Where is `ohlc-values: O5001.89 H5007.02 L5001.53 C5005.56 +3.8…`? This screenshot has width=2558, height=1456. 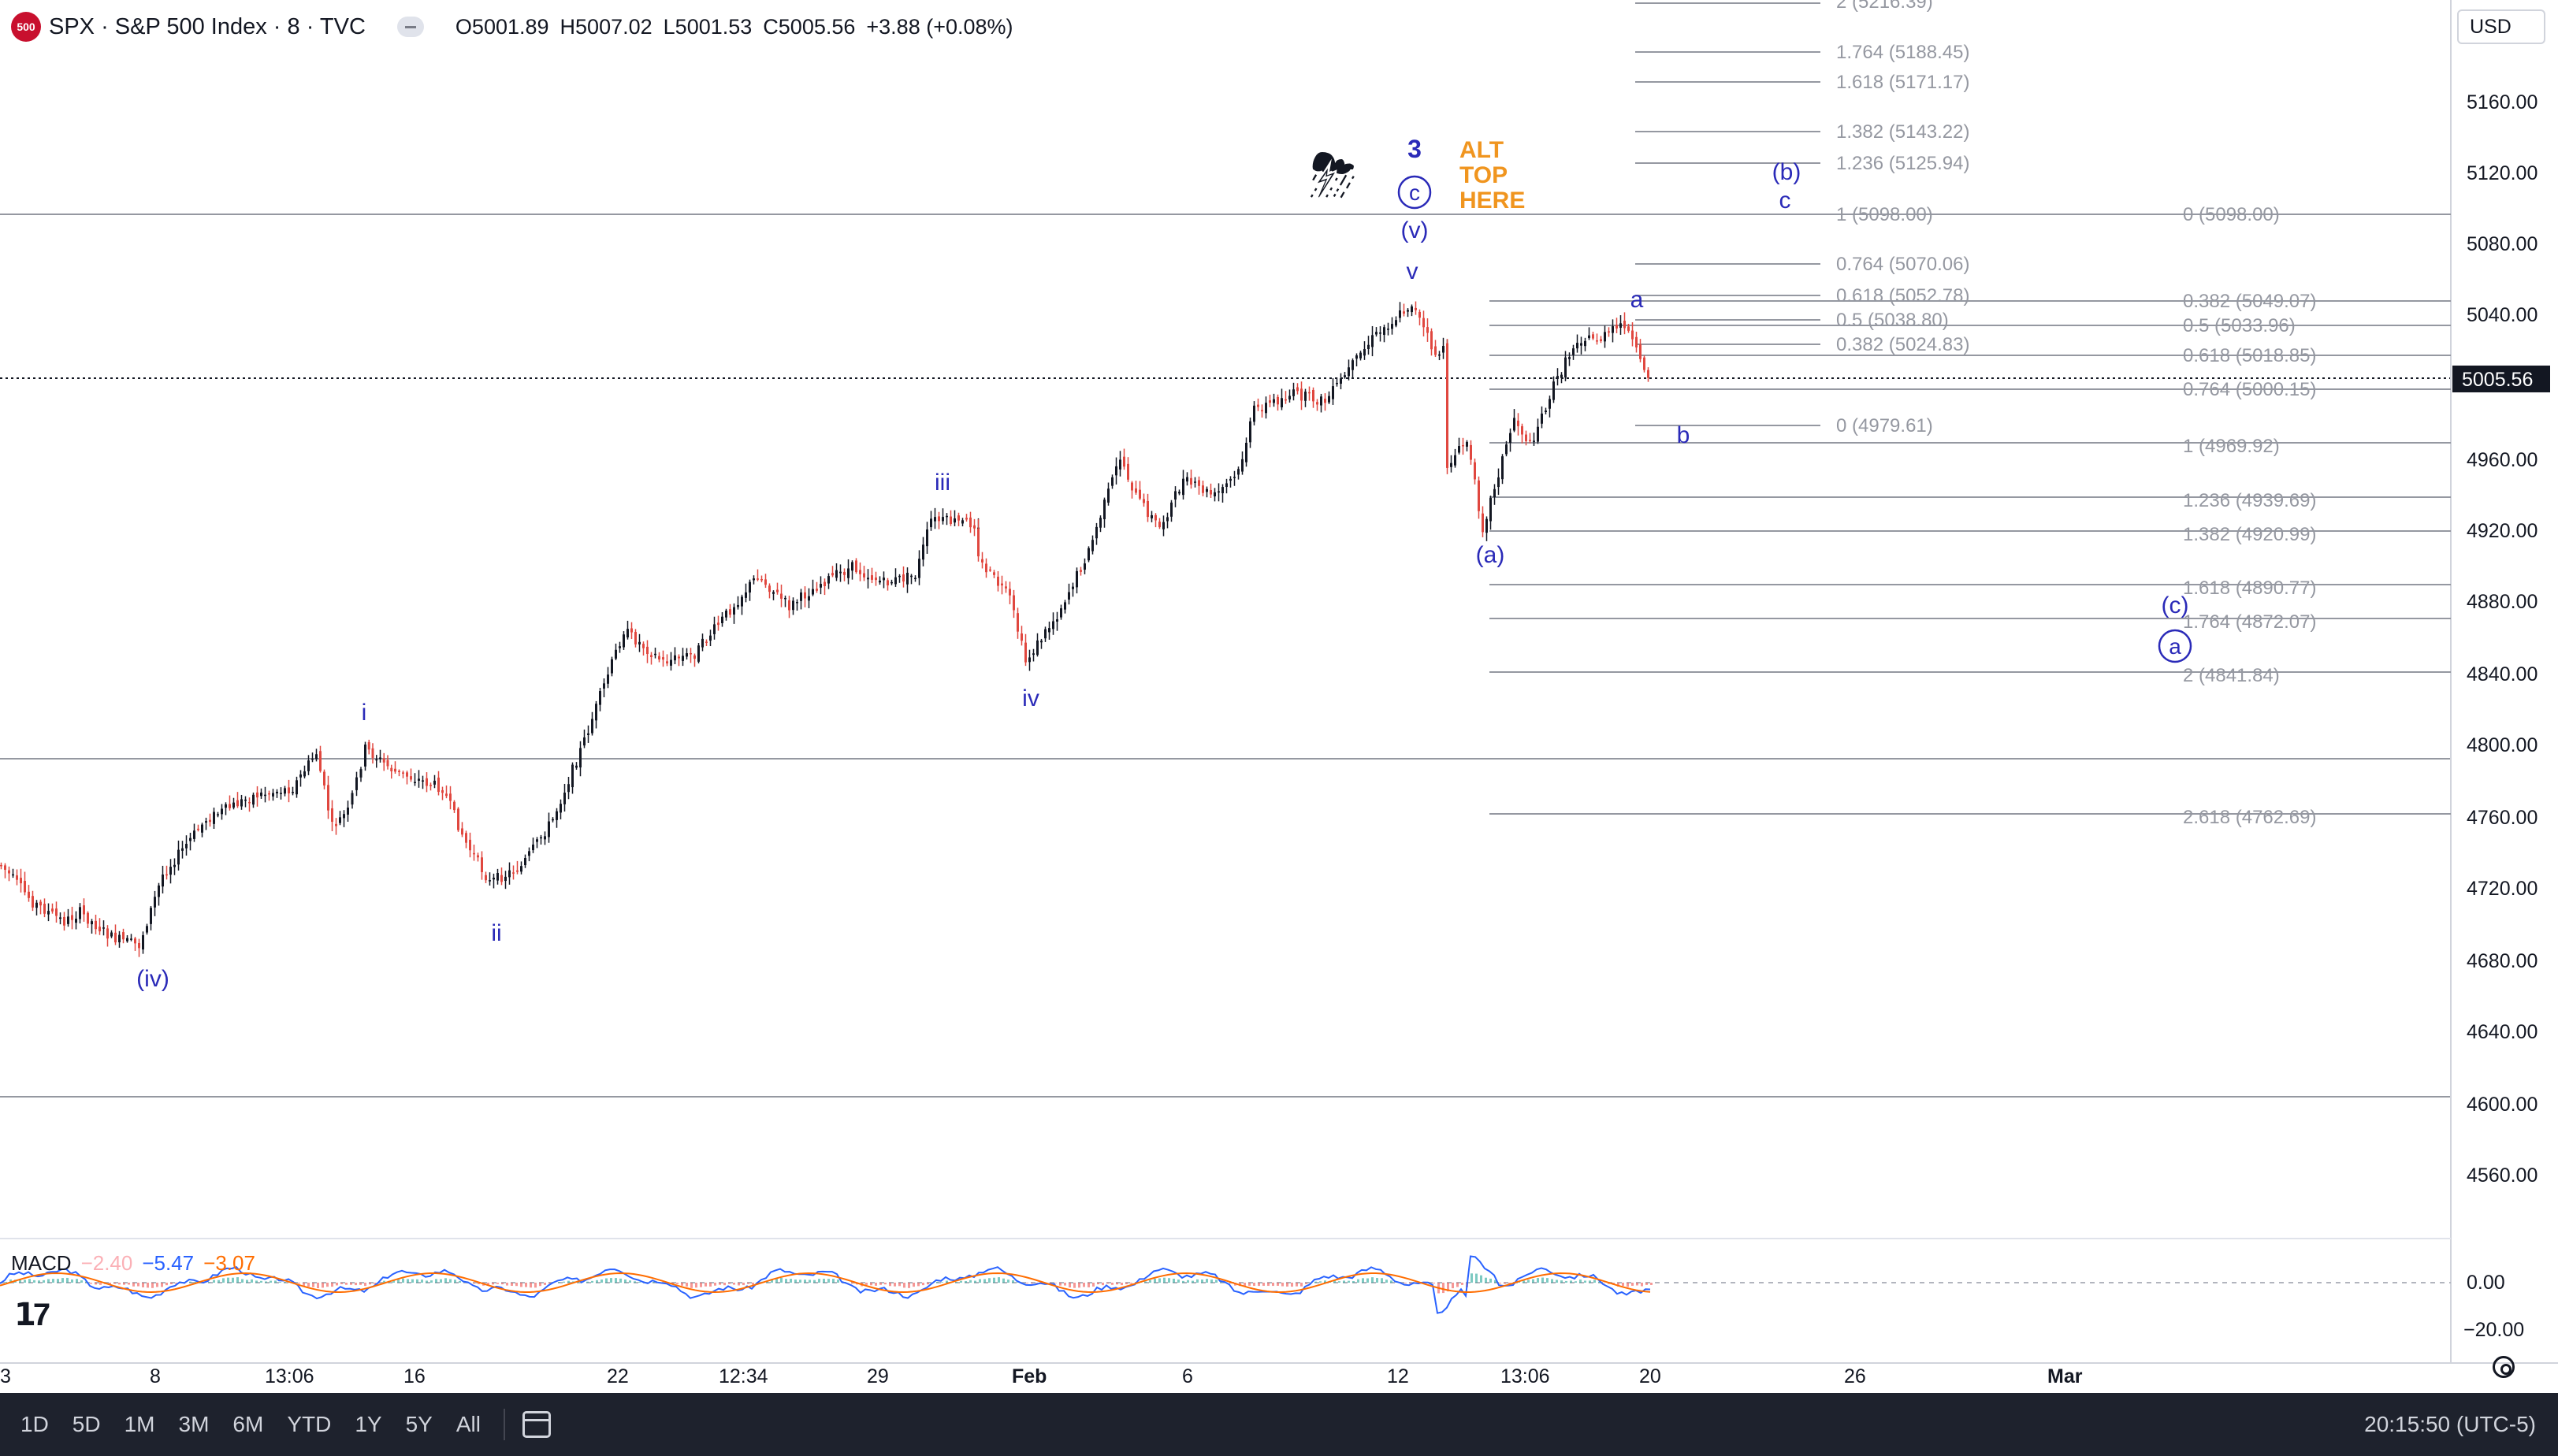
ohlc-values: O5001.89 H5007.02 L5001.53 C5005.56 +3.8… is located at coordinates (734, 27).